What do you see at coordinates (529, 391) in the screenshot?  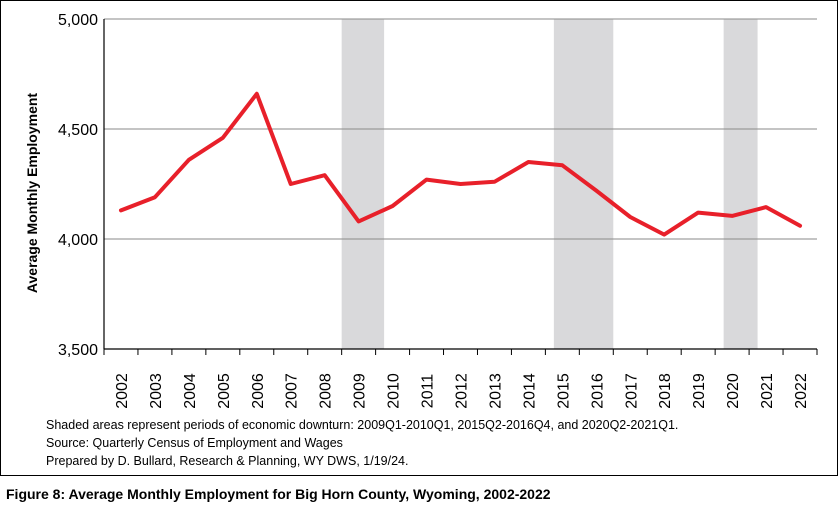 I see `x-tick-label: 2014` at bounding box center [529, 391].